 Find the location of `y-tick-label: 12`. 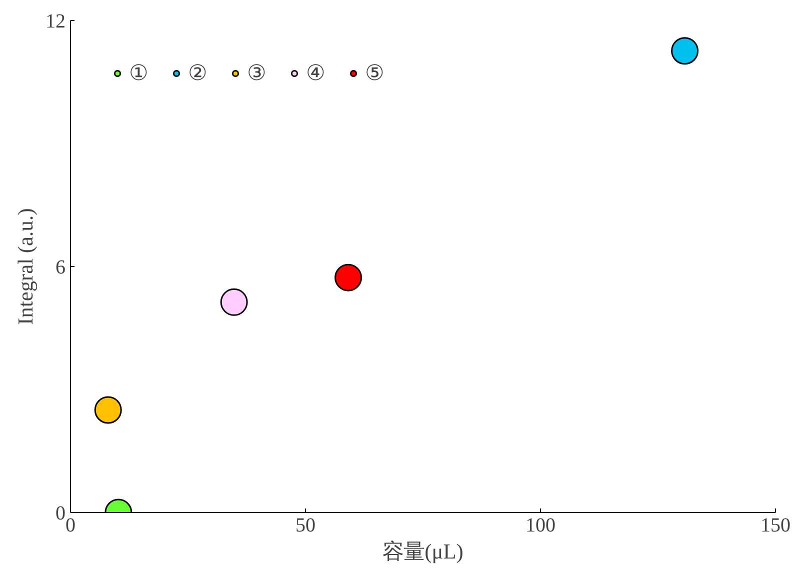

y-tick-label: 12 is located at coordinates (56, 21).